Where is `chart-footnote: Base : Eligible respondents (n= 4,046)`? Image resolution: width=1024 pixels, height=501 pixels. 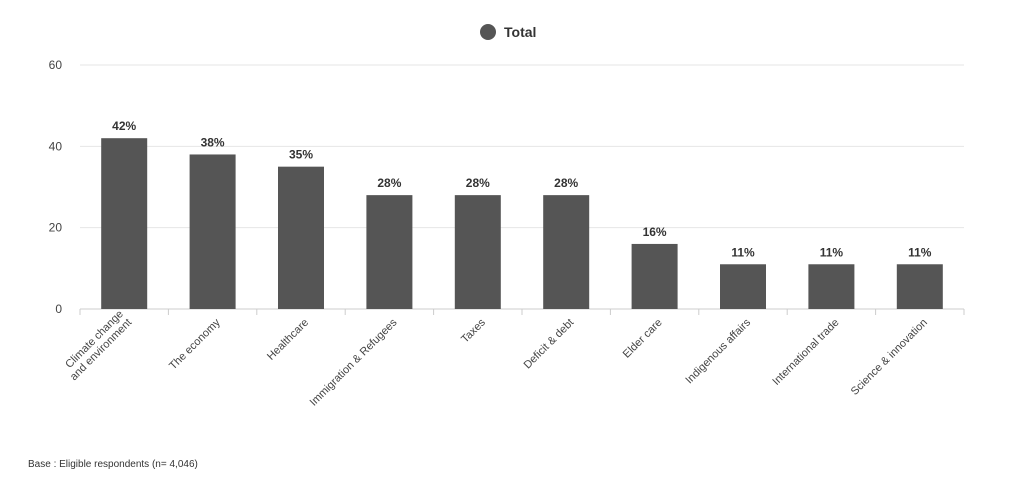 chart-footnote: Base : Eligible respondents (n= 4,046) is located at coordinates (113, 464).